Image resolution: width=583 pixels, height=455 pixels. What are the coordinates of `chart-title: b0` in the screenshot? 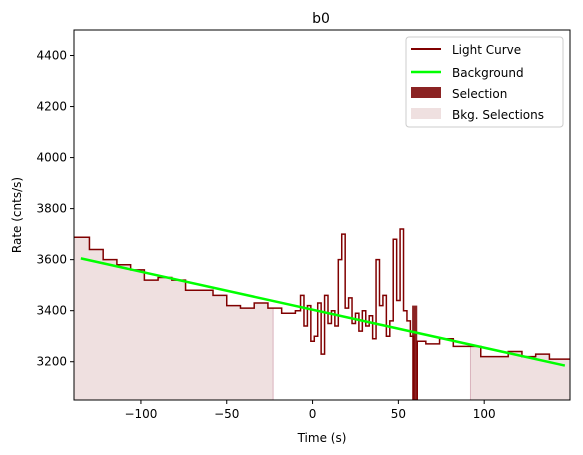 It's located at (321, 19).